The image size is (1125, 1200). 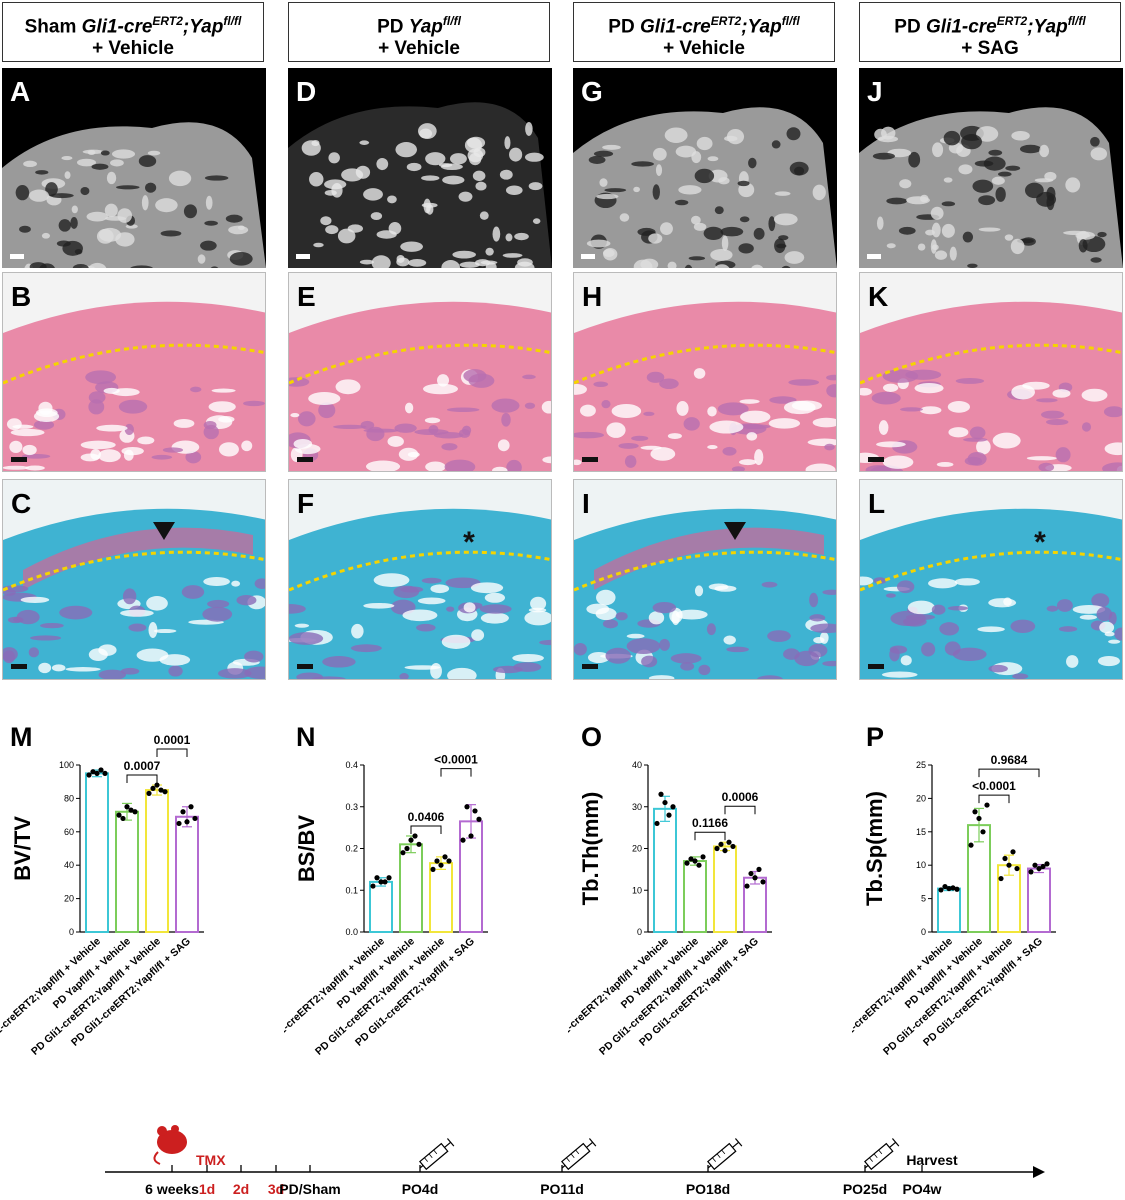 I want to click on panel-letter: B, so click(x=21, y=296).